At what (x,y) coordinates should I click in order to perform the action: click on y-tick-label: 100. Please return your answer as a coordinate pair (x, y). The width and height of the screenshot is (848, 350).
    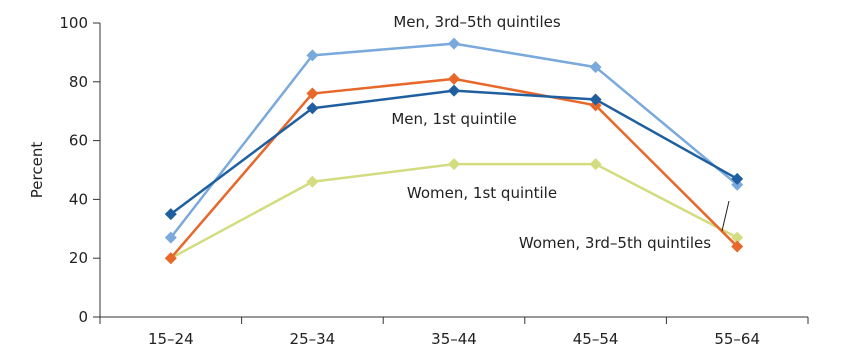
    Looking at the image, I should click on (73, 23).